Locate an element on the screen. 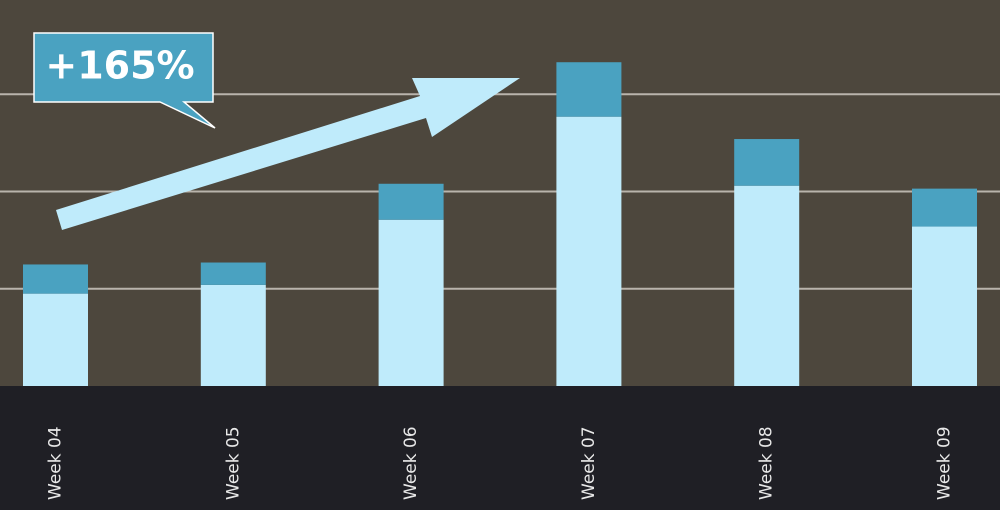 Image resolution: width=1000 pixels, height=510 pixels. x-tick-label: Week 09 is located at coordinates (945, 463).